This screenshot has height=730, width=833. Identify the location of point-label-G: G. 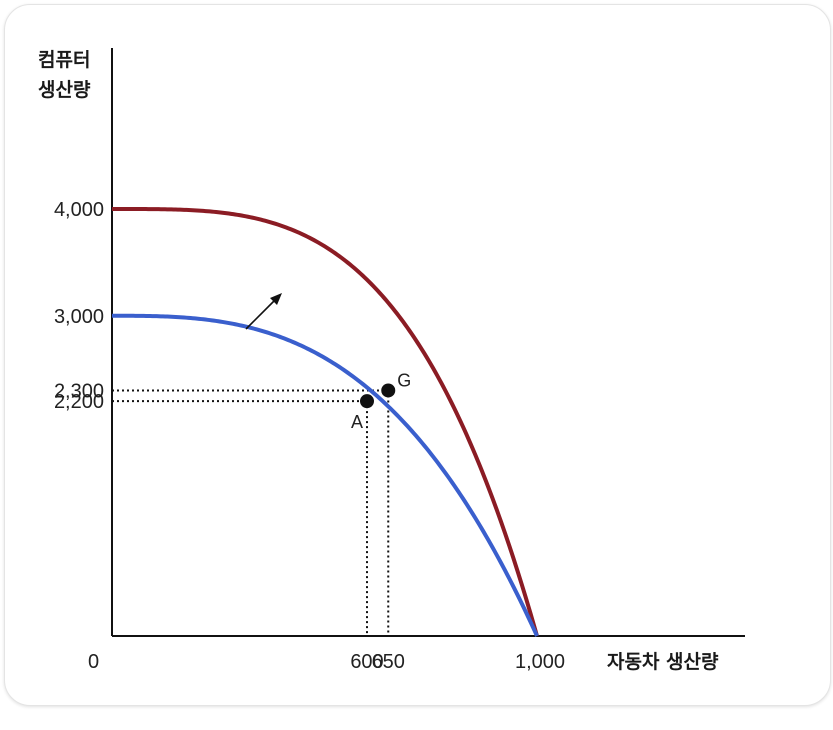
(404, 380).